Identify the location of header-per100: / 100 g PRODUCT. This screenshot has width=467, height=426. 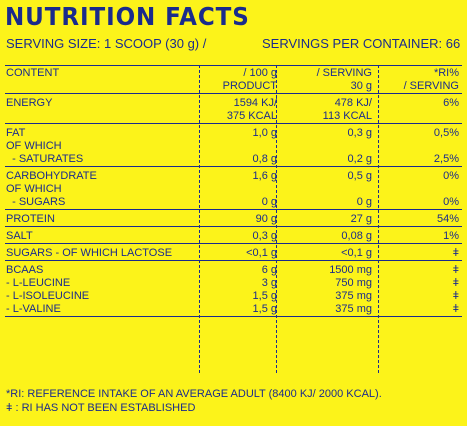
(239, 80).